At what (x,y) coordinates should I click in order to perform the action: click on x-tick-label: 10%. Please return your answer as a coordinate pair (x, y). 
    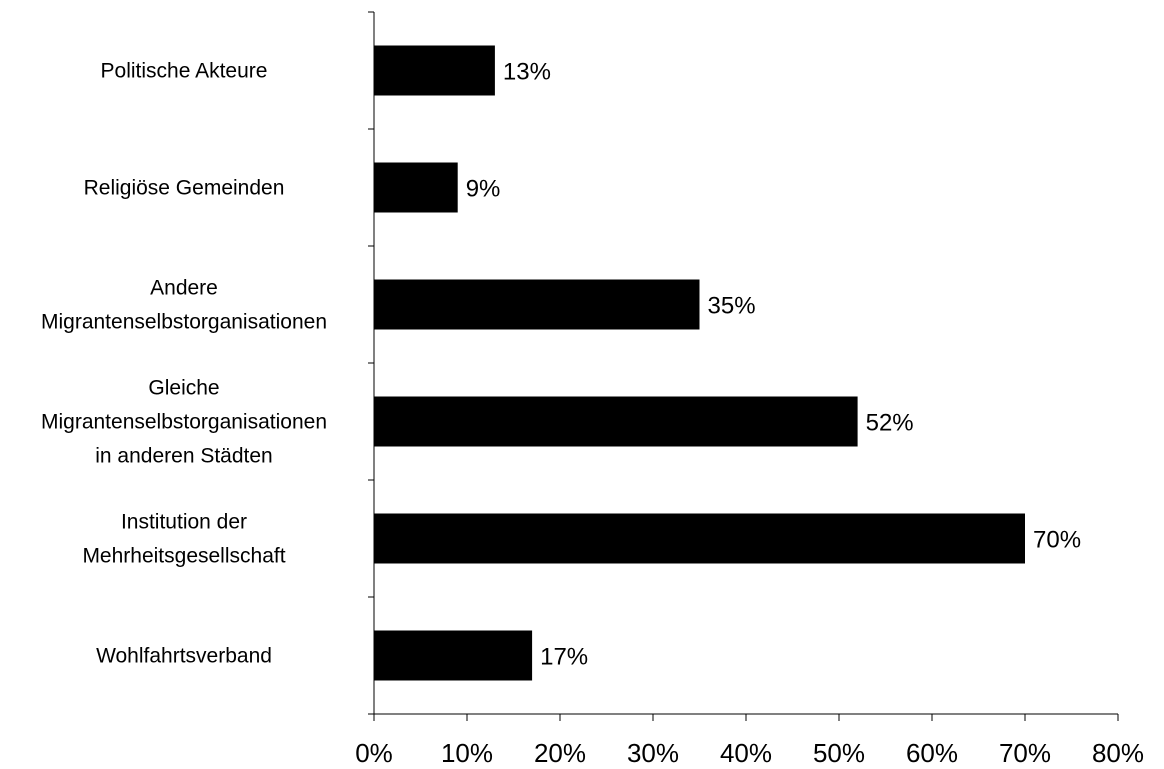
    Looking at the image, I should click on (467, 753).